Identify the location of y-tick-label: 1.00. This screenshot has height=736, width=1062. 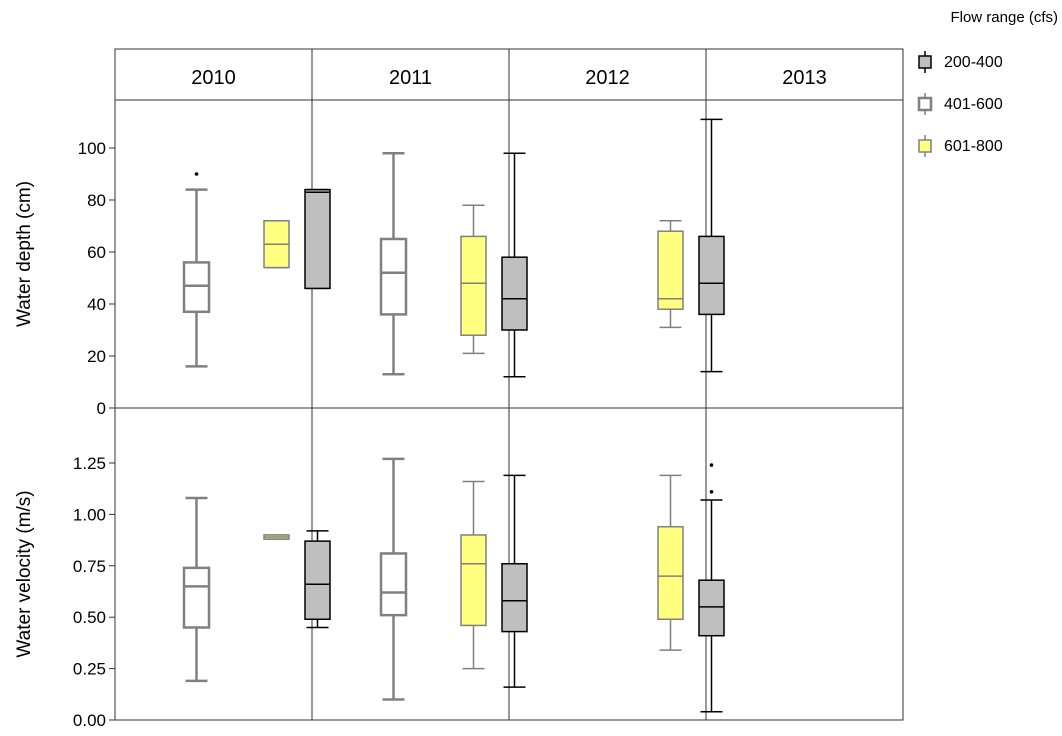
(89, 514).